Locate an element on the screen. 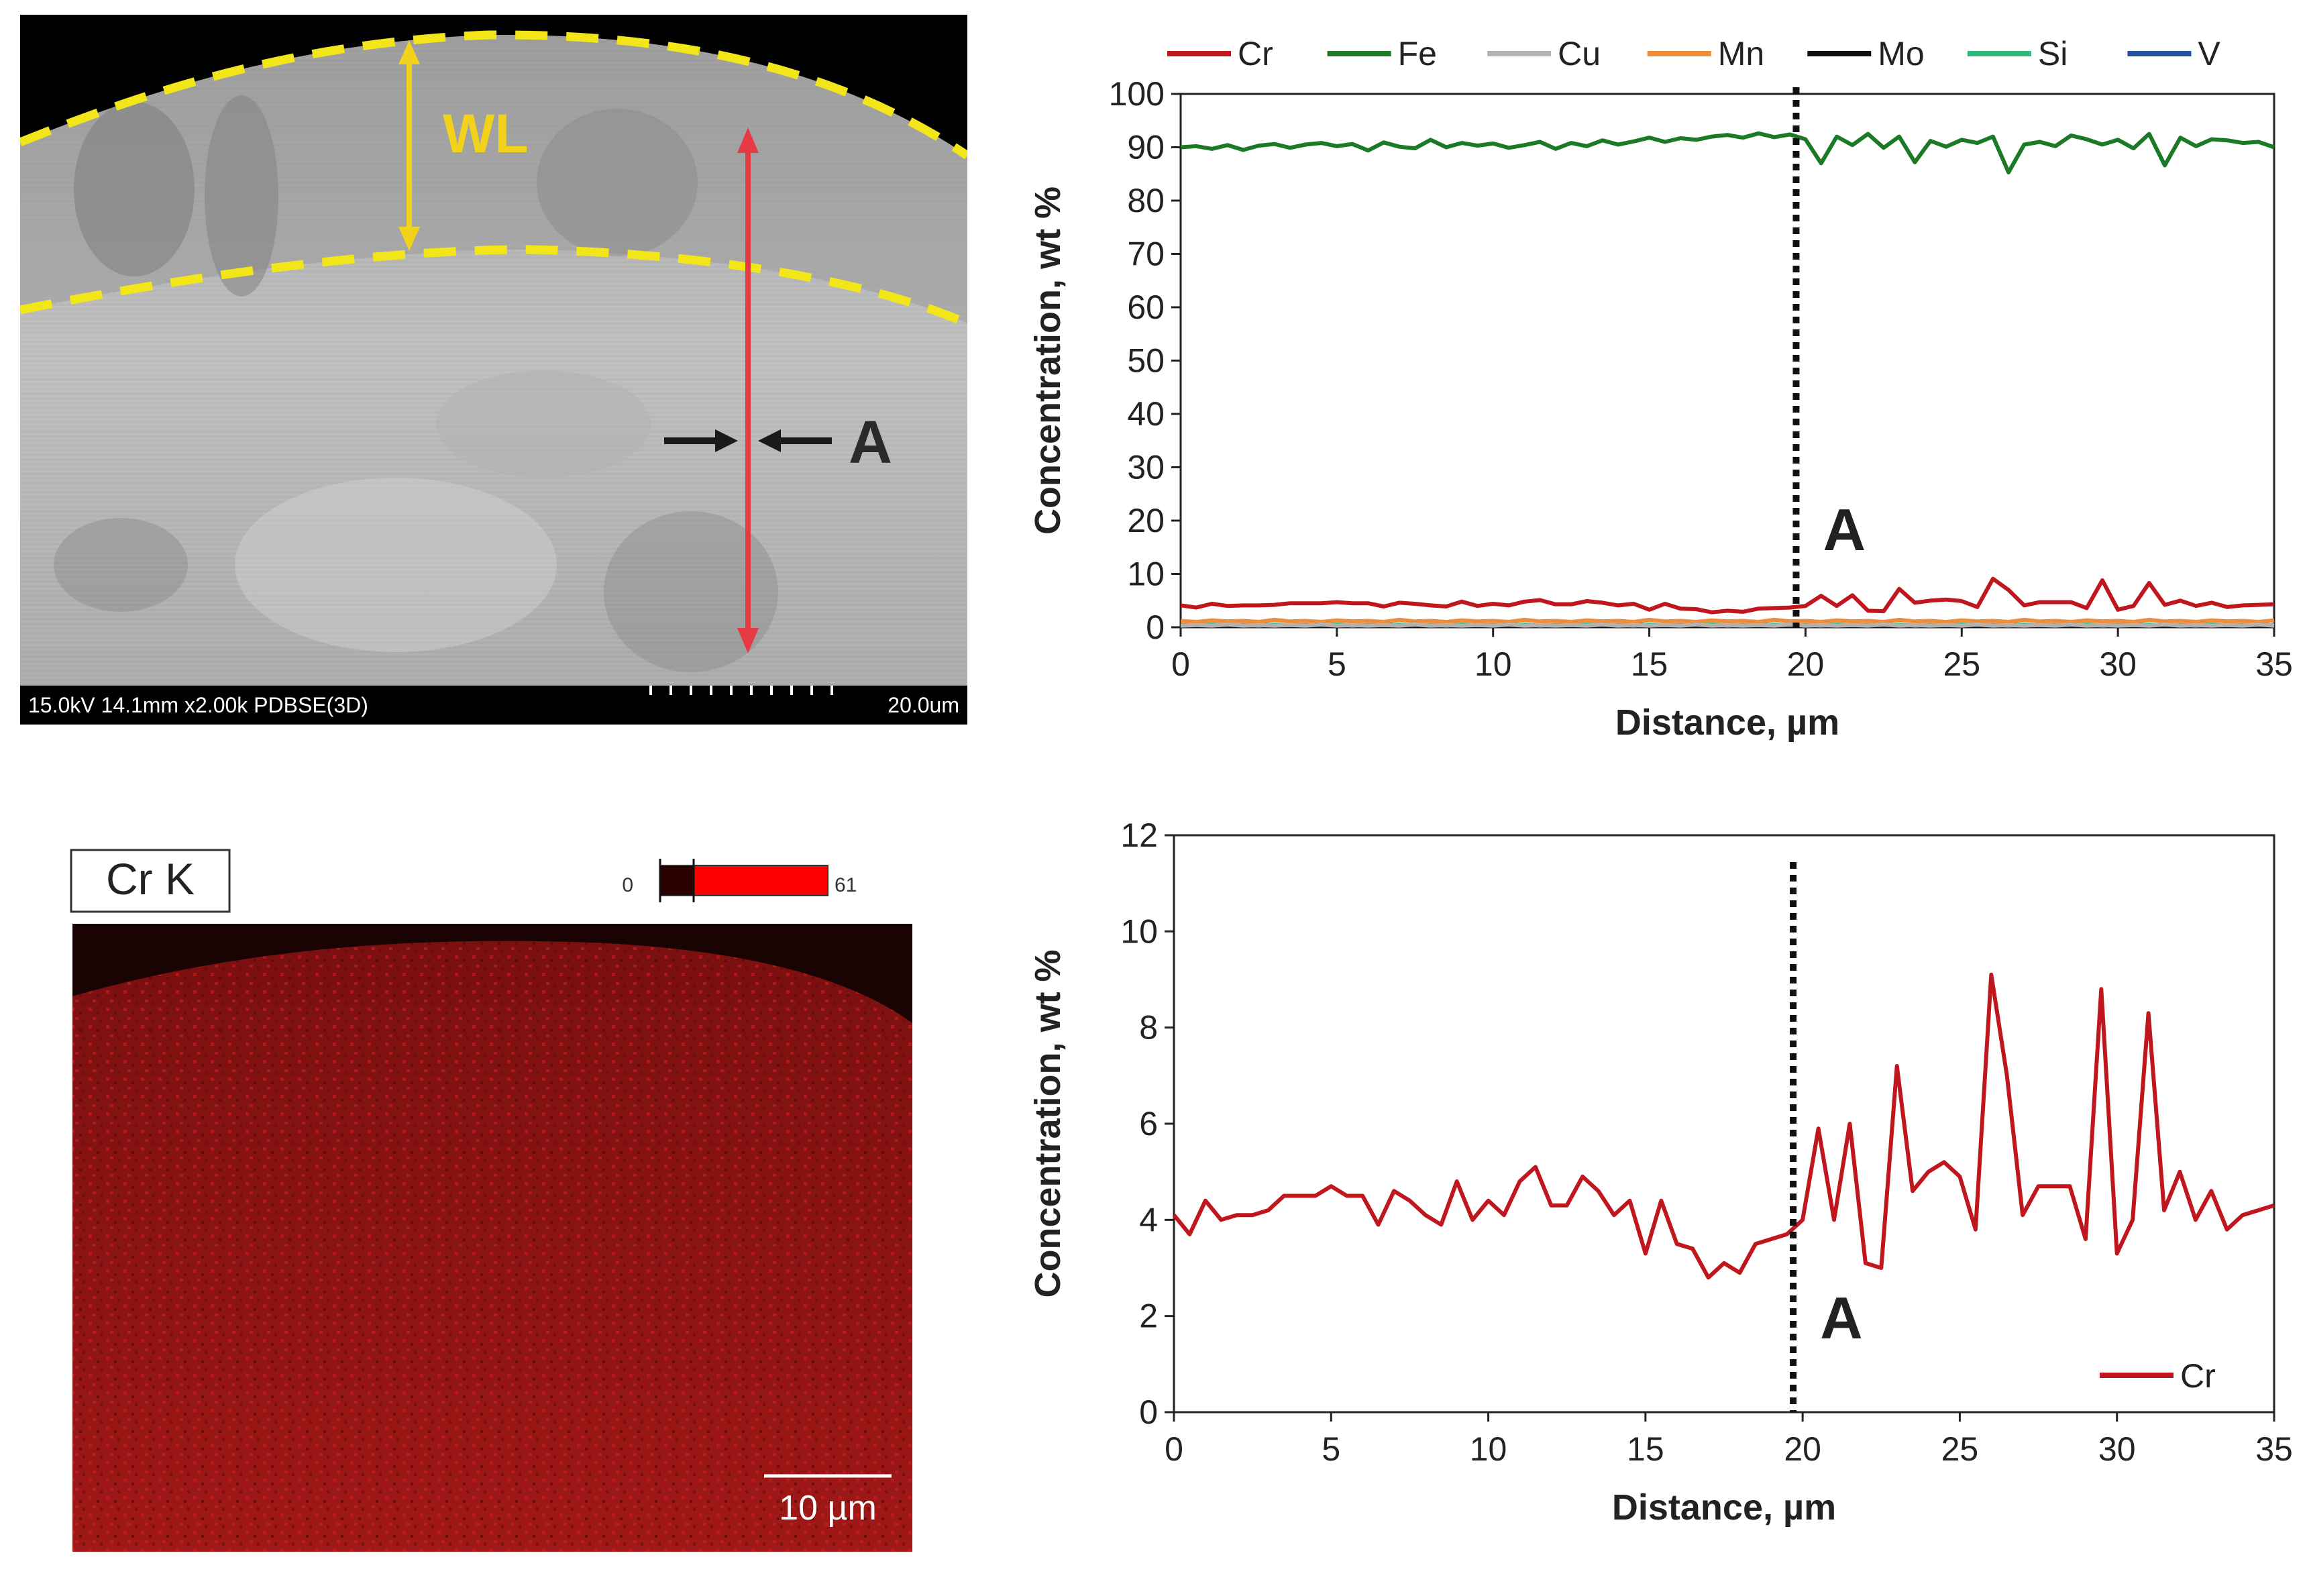 Image resolution: width=2307 pixels, height=1596 pixels. bot-series-line-cr is located at coordinates (1723, 1126).